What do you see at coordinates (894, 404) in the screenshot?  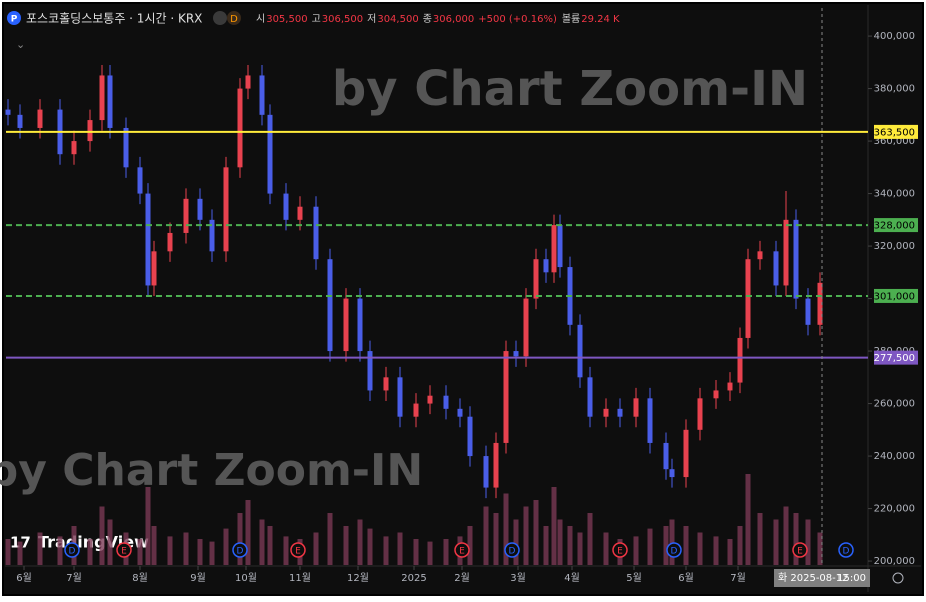 I see `y-tick-label: 260,000` at bounding box center [894, 404].